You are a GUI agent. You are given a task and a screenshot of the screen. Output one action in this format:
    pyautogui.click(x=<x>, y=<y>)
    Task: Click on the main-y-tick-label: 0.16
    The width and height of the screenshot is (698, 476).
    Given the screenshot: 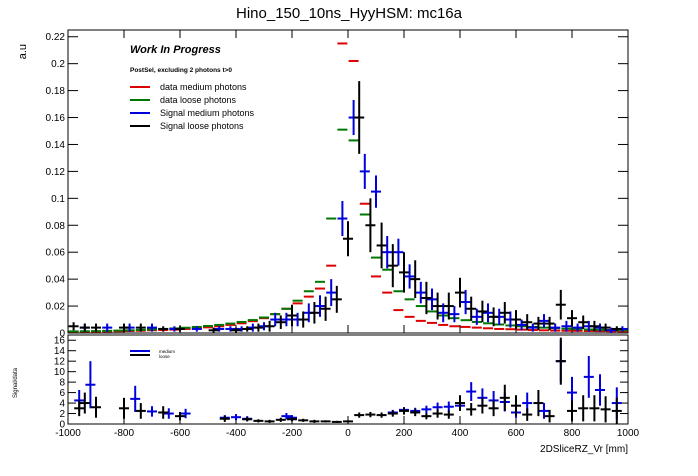 What is the action you would take?
    pyautogui.click(x=56, y=118)
    